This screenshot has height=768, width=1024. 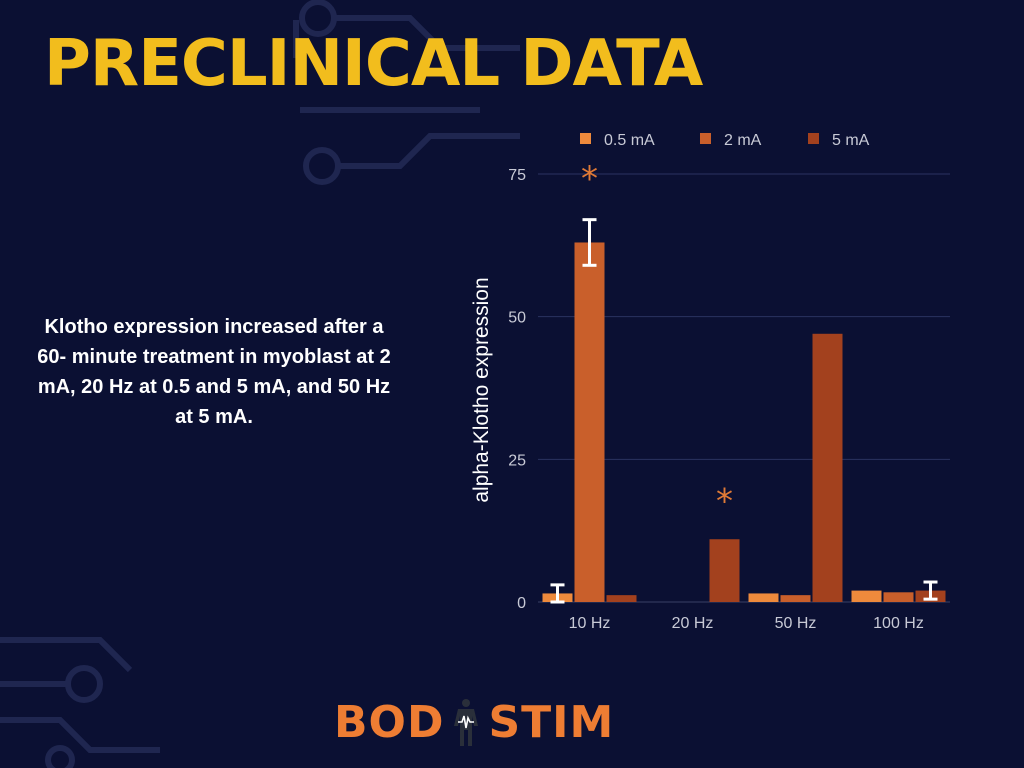 What do you see at coordinates (743, 140) in the screenshot?
I see `legend-label: 2 mA` at bounding box center [743, 140].